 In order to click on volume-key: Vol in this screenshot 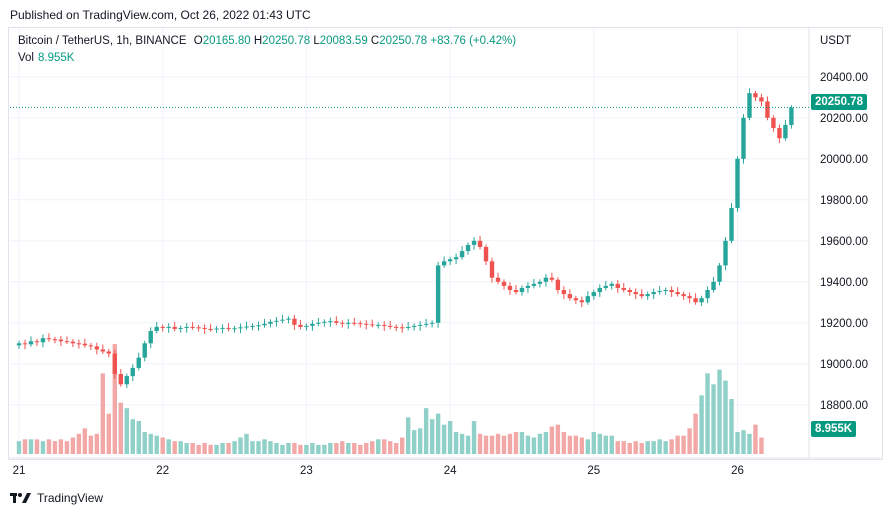, I will do `click(26, 58)`.